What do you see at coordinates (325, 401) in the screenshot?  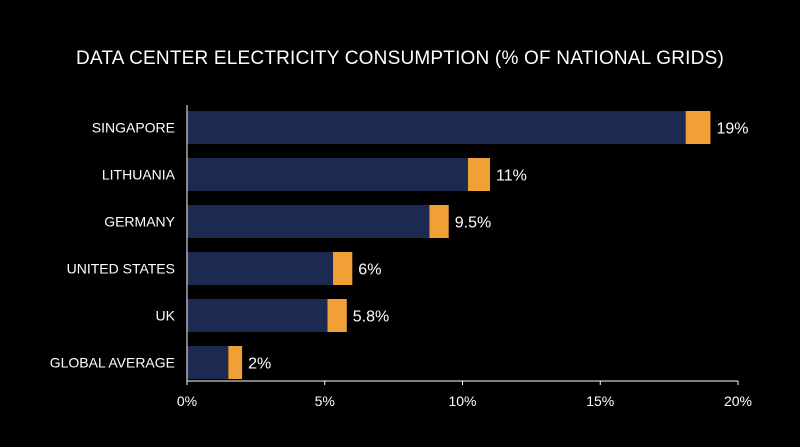 I see `x-tick-label: 5%` at bounding box center [325, 401].